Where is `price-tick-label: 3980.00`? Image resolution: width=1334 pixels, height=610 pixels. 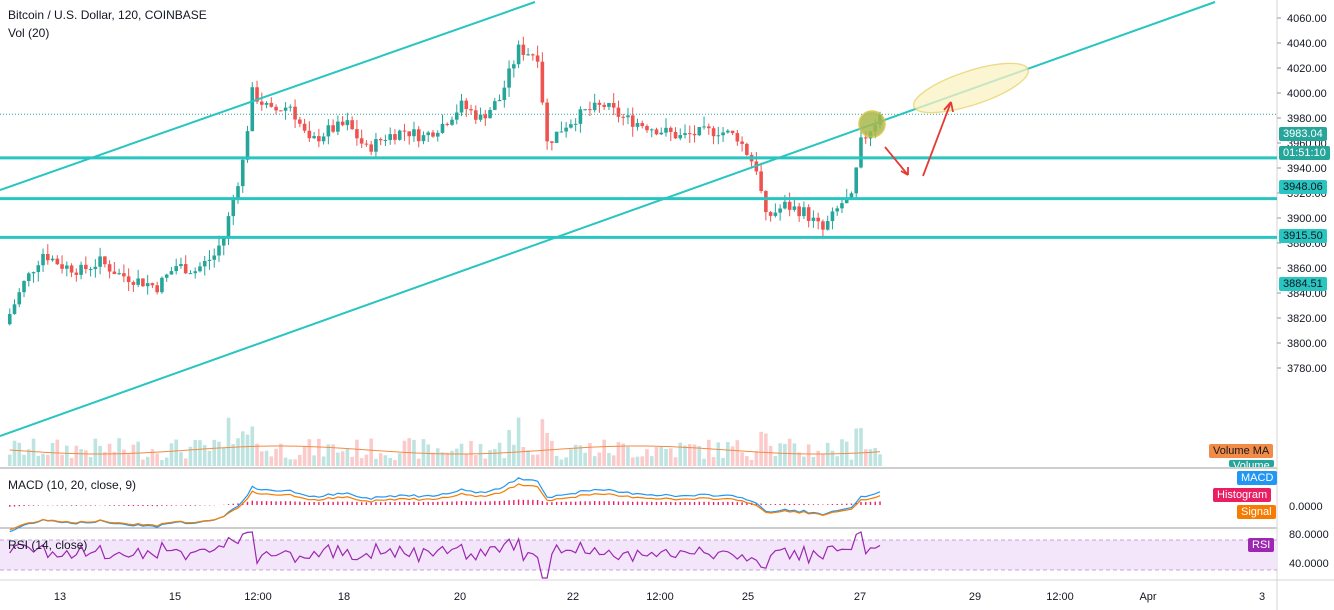
price-tick-label: 3980.00 is located at coordinates (1307, 119).